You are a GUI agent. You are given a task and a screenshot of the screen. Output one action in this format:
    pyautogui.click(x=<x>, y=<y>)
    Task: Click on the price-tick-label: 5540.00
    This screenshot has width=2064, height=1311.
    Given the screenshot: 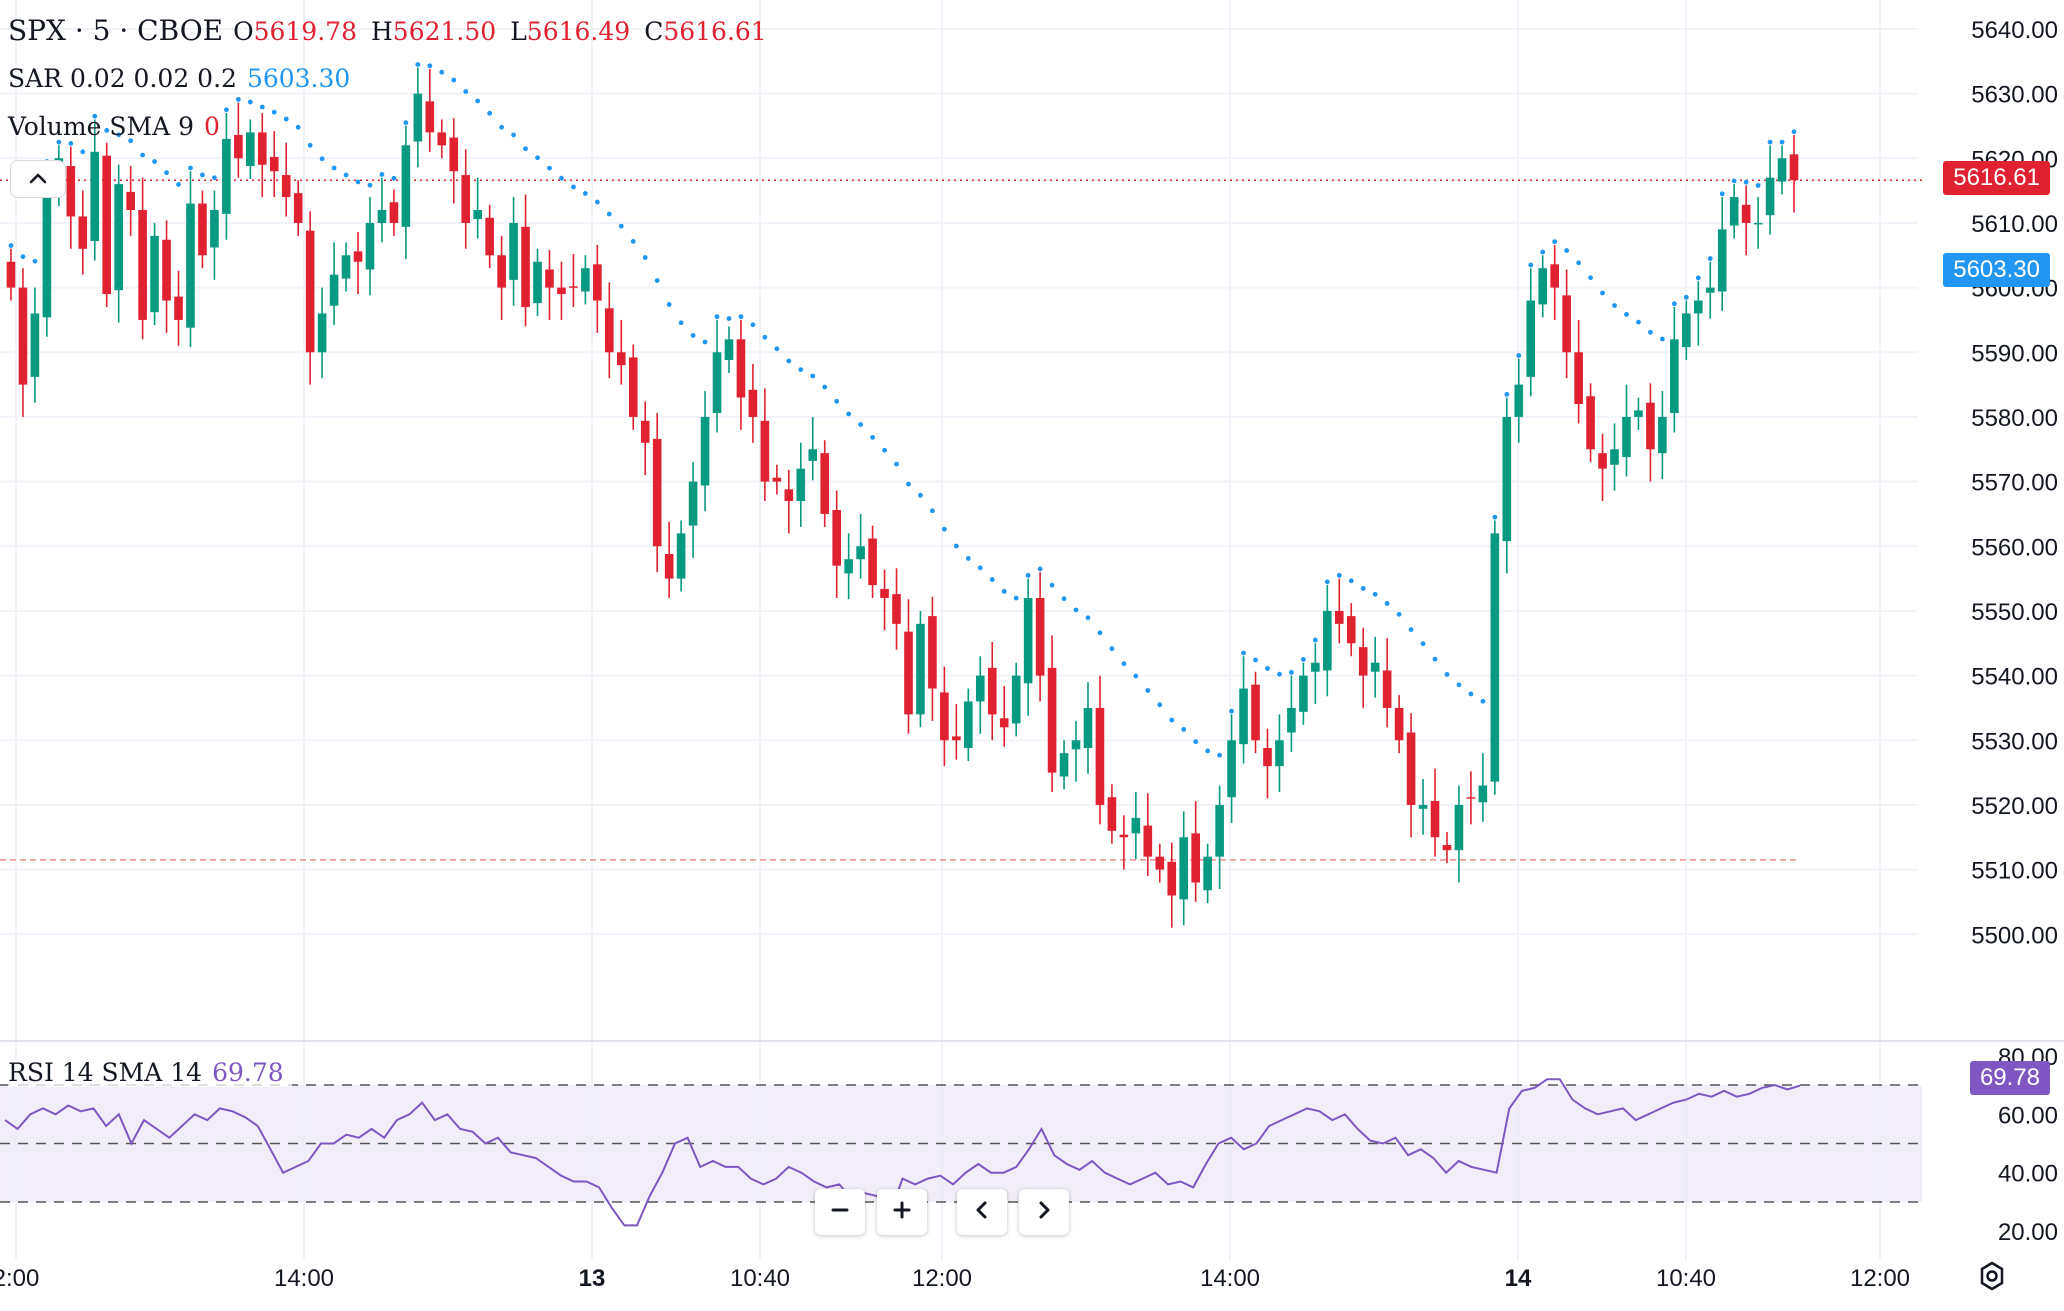 What is the action you would take?
    pyautogui.click(x=2014, y=677)
    